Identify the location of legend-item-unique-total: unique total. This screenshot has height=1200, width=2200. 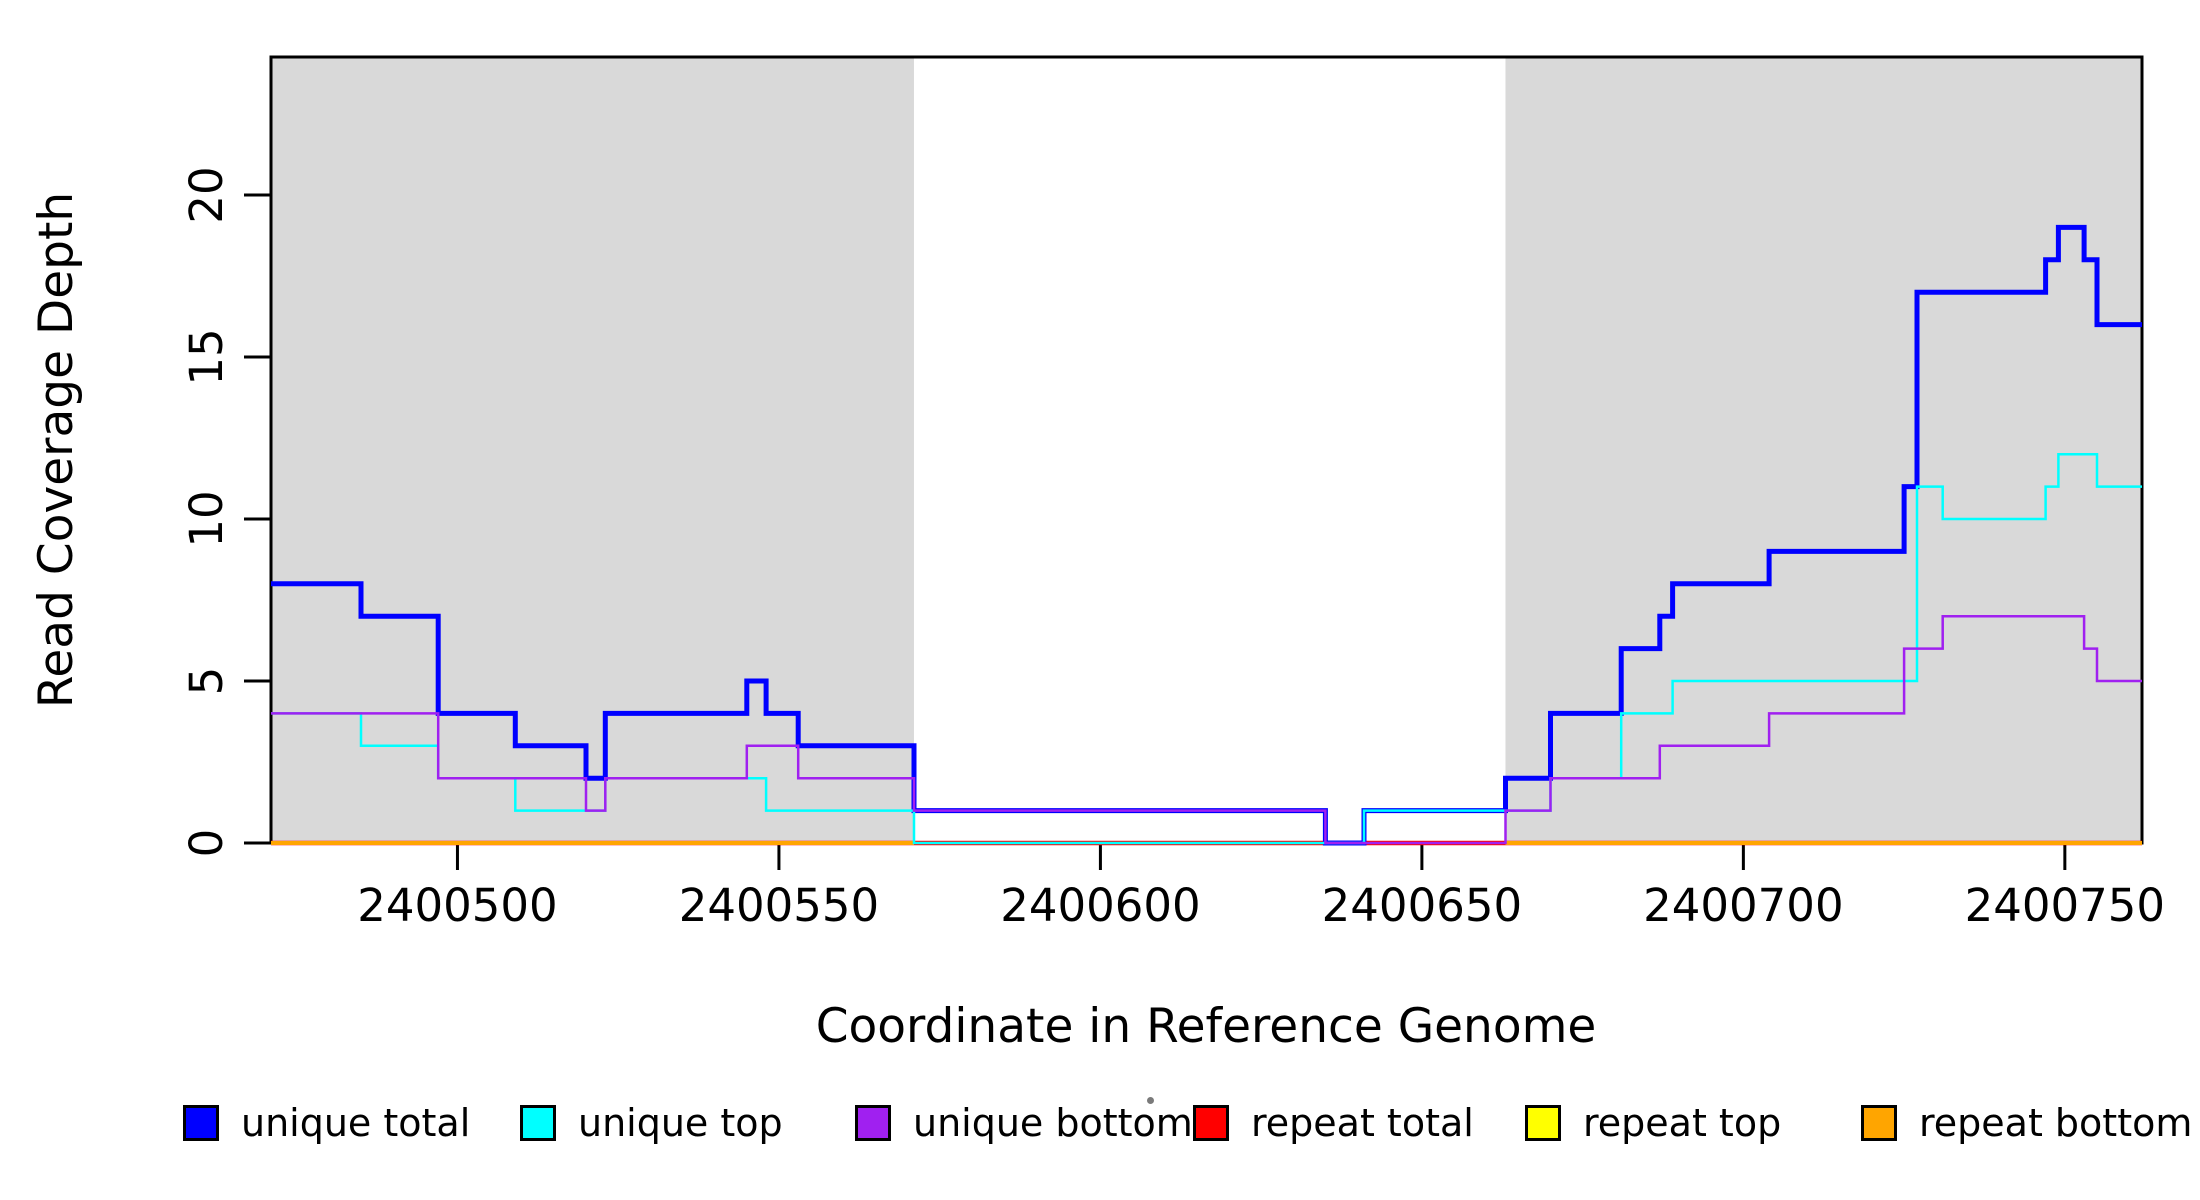
(326, 1123).